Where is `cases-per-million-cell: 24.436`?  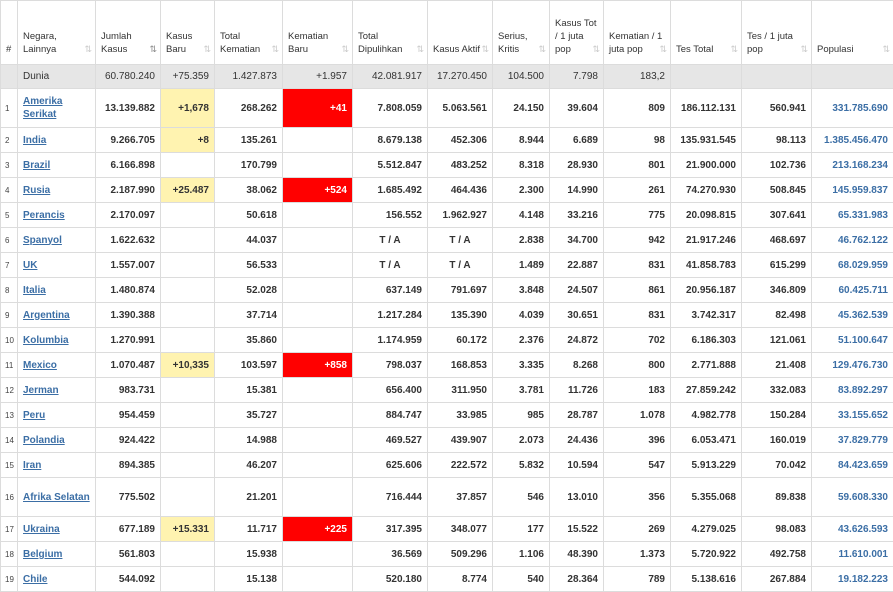 cases-per-million-cell: 24.436 is located at coordinates (577, 440).